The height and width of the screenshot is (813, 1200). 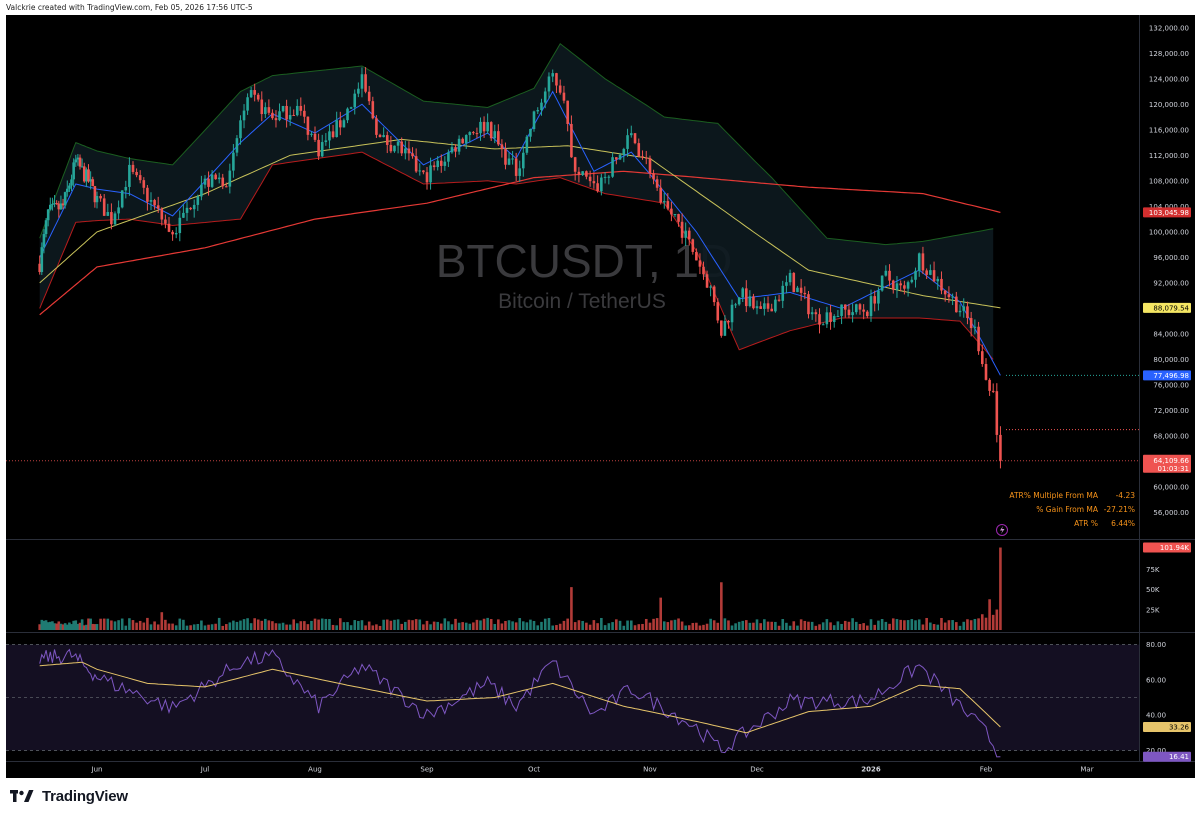 I want to click on price-tick-label: 96,000.00, so click(x=1171, y=258).